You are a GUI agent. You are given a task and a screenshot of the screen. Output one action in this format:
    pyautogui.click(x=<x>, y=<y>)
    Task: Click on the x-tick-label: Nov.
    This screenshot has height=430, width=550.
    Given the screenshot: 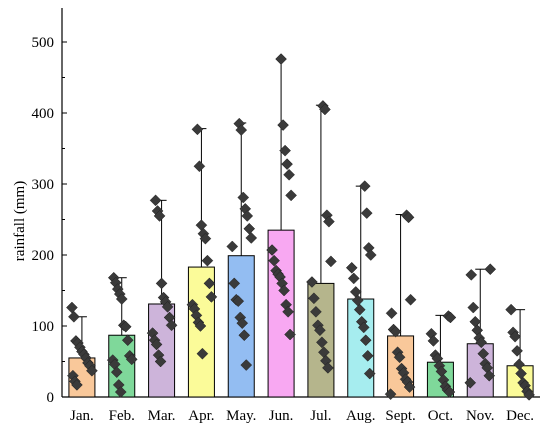 What is the action you would take?
    pyautogui.click(x=480, y=416)
    